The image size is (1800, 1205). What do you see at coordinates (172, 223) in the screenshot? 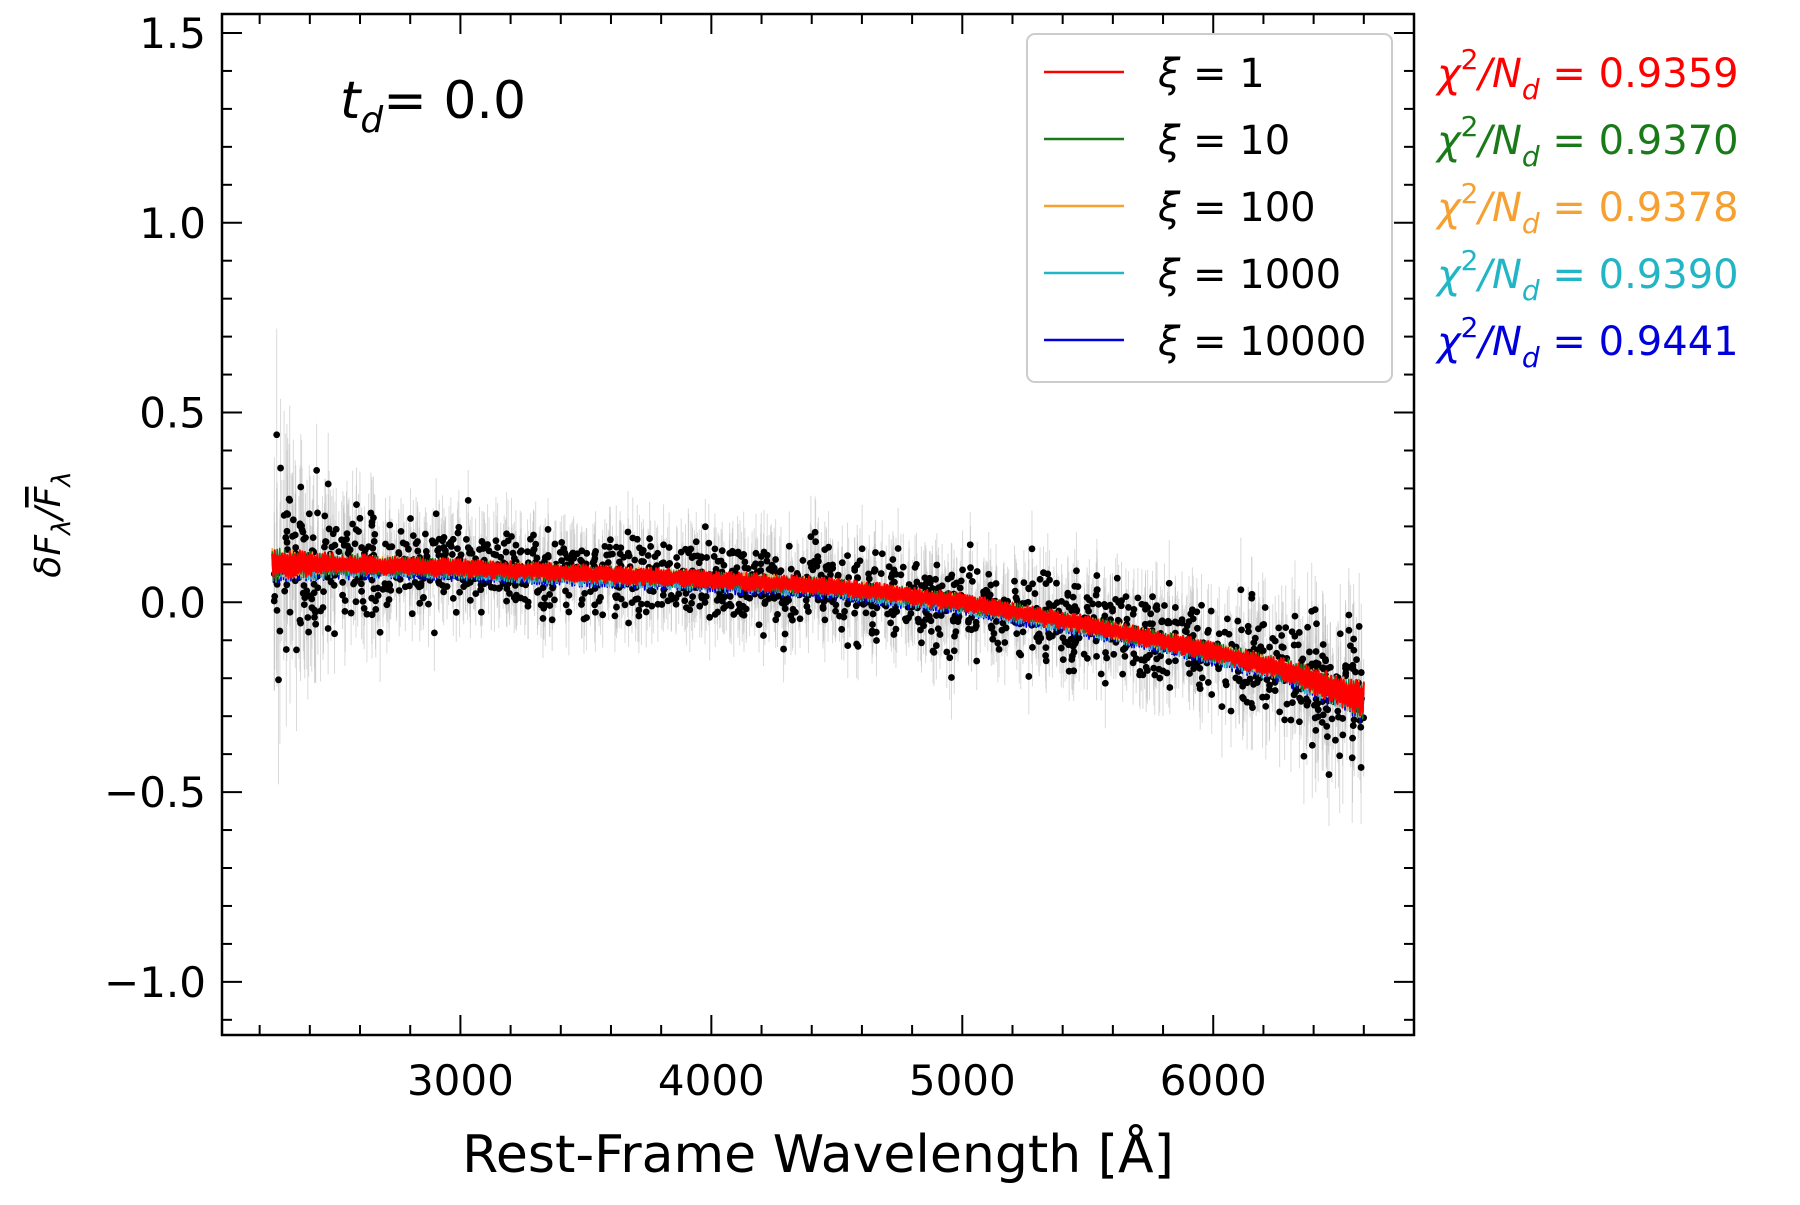
I see `y-tick-label: 1.0` at bounding box center [172, 223].